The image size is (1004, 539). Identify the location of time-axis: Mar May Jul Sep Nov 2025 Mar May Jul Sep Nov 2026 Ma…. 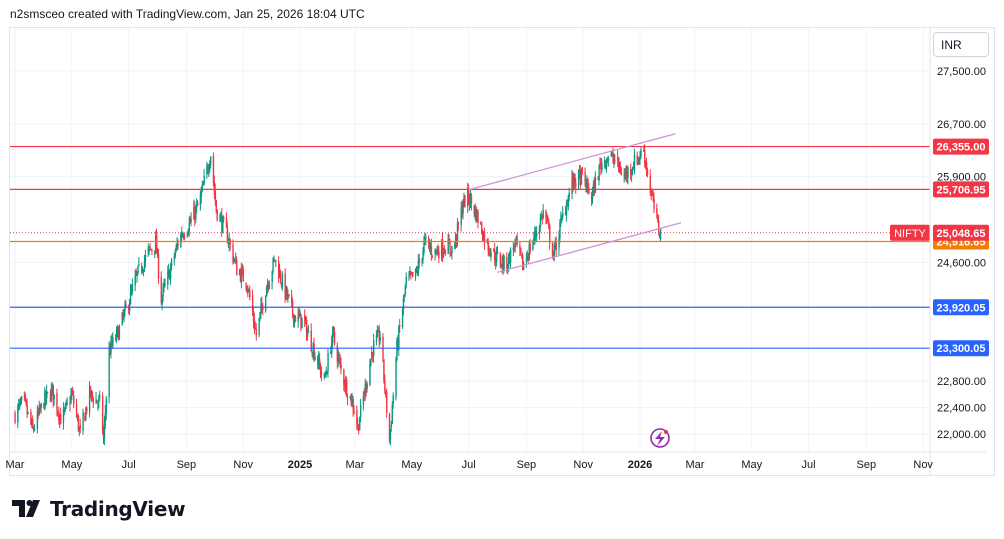
(496, 461).